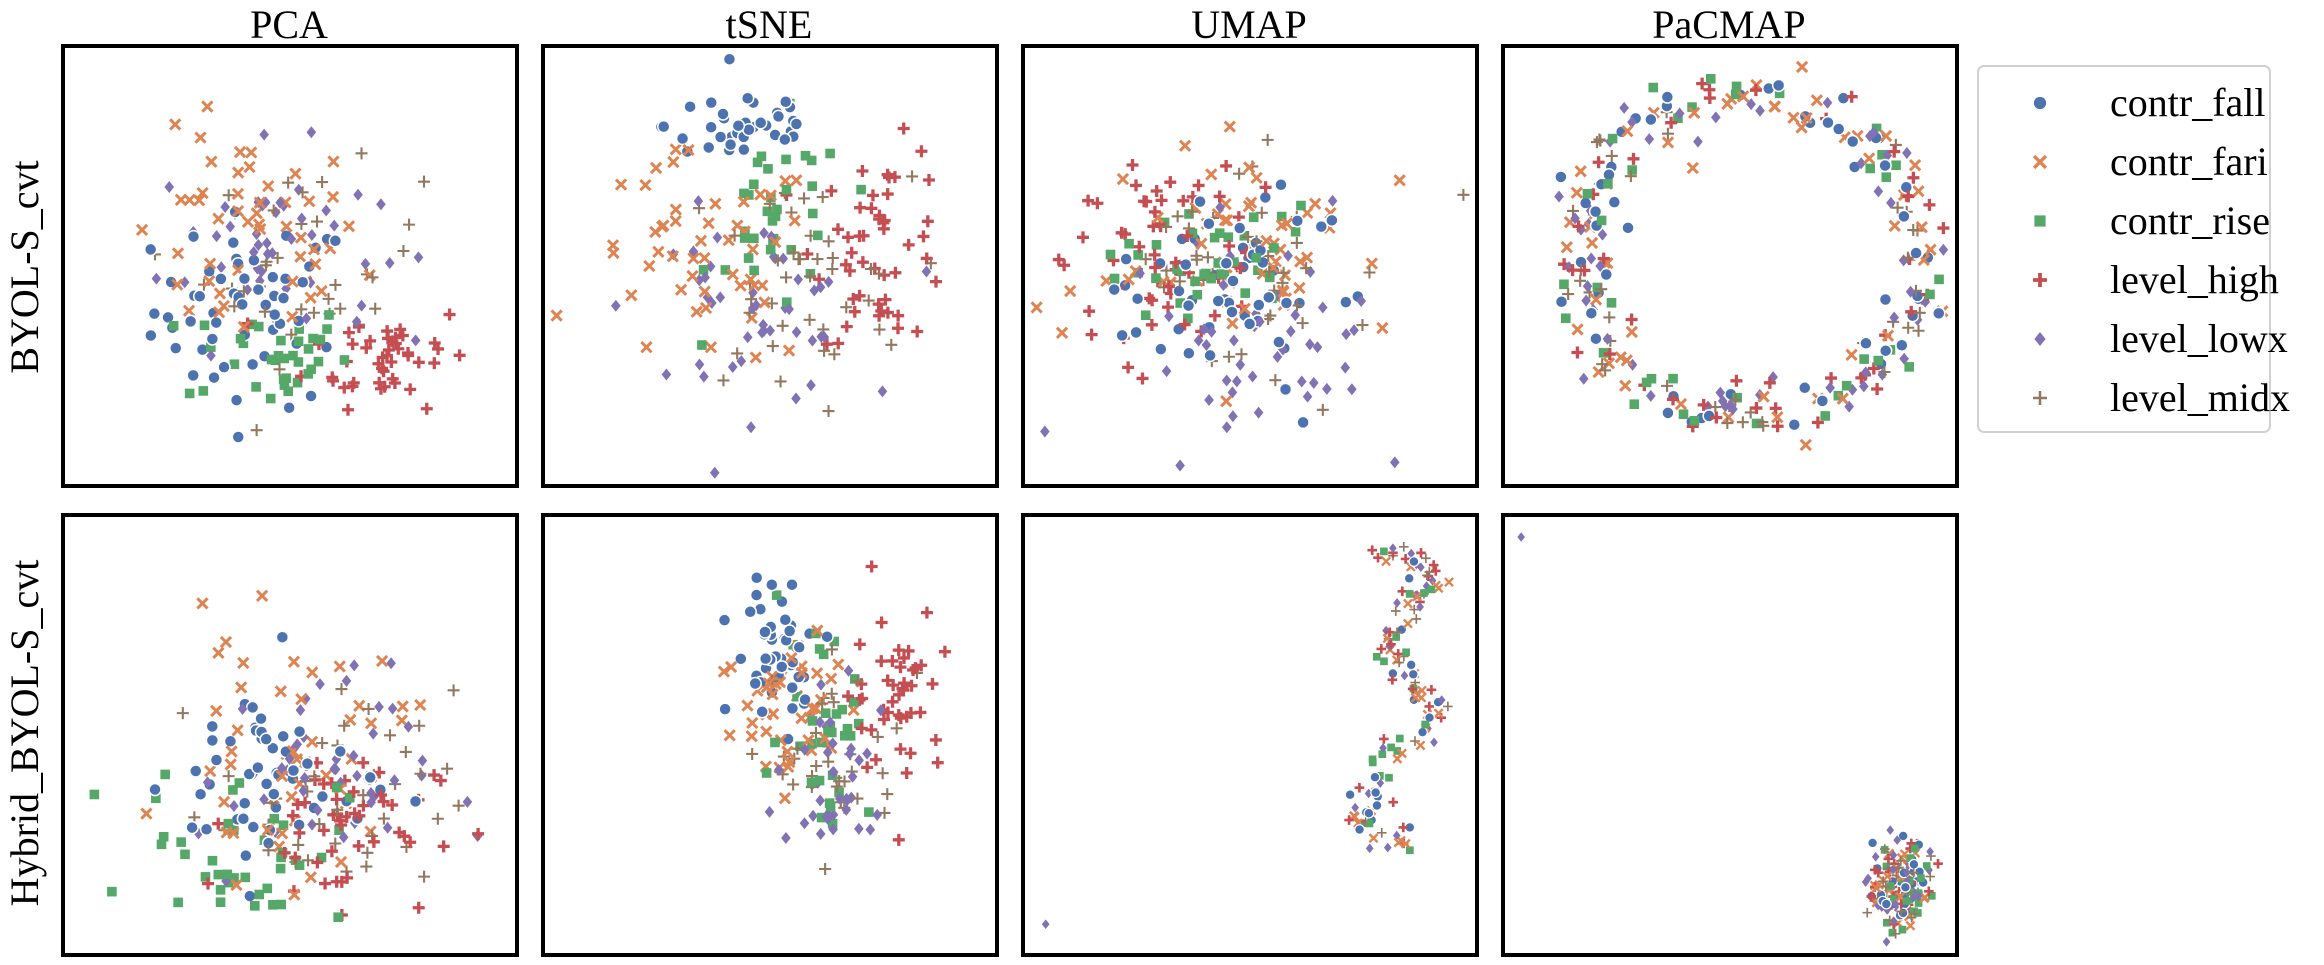 The width and height of the screenshot is (2324, 965). I want to click on scatter-panel-byol-pca, so click(290, 266).